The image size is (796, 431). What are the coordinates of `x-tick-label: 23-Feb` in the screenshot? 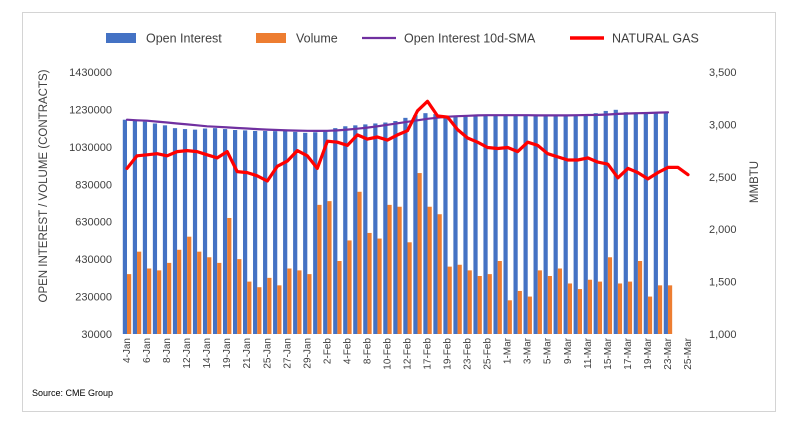 It's located at (468, 354).